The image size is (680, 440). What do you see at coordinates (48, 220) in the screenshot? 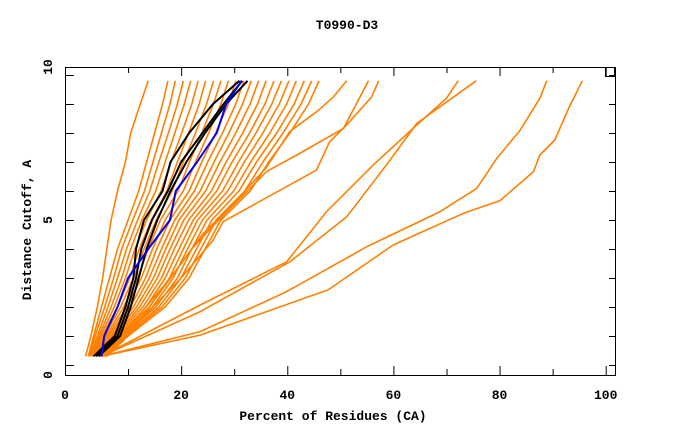
I see `y-tick-label: 5` at bounding box center [48, 220].